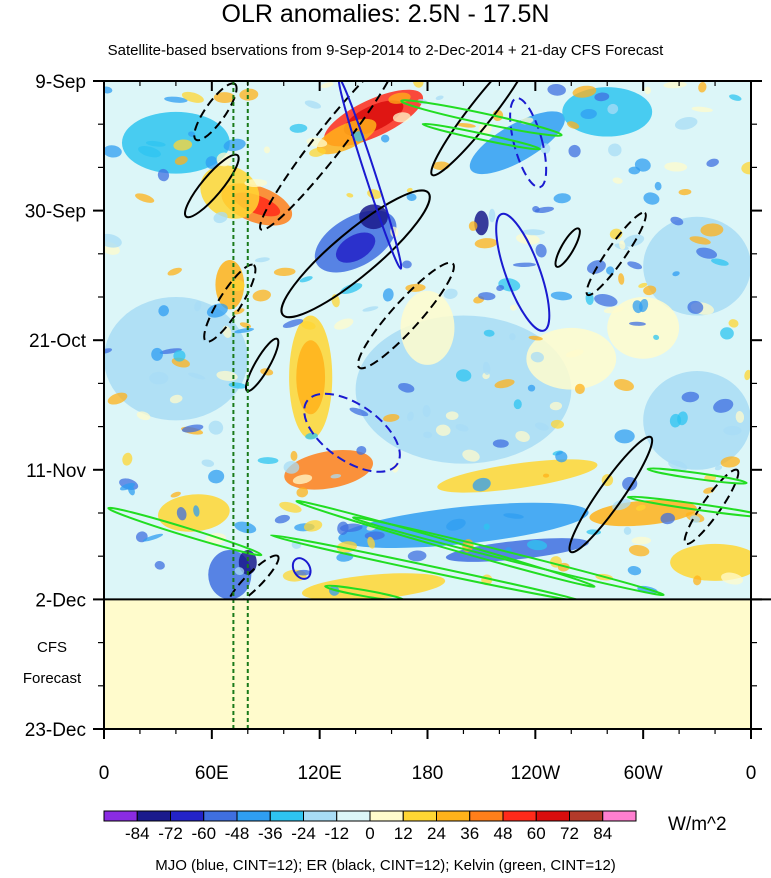 This screenshot has height=878, width=771. Describe the element at coordinates (436, 833) in the screenshot. I see `colorbar-label: 24` at that location.